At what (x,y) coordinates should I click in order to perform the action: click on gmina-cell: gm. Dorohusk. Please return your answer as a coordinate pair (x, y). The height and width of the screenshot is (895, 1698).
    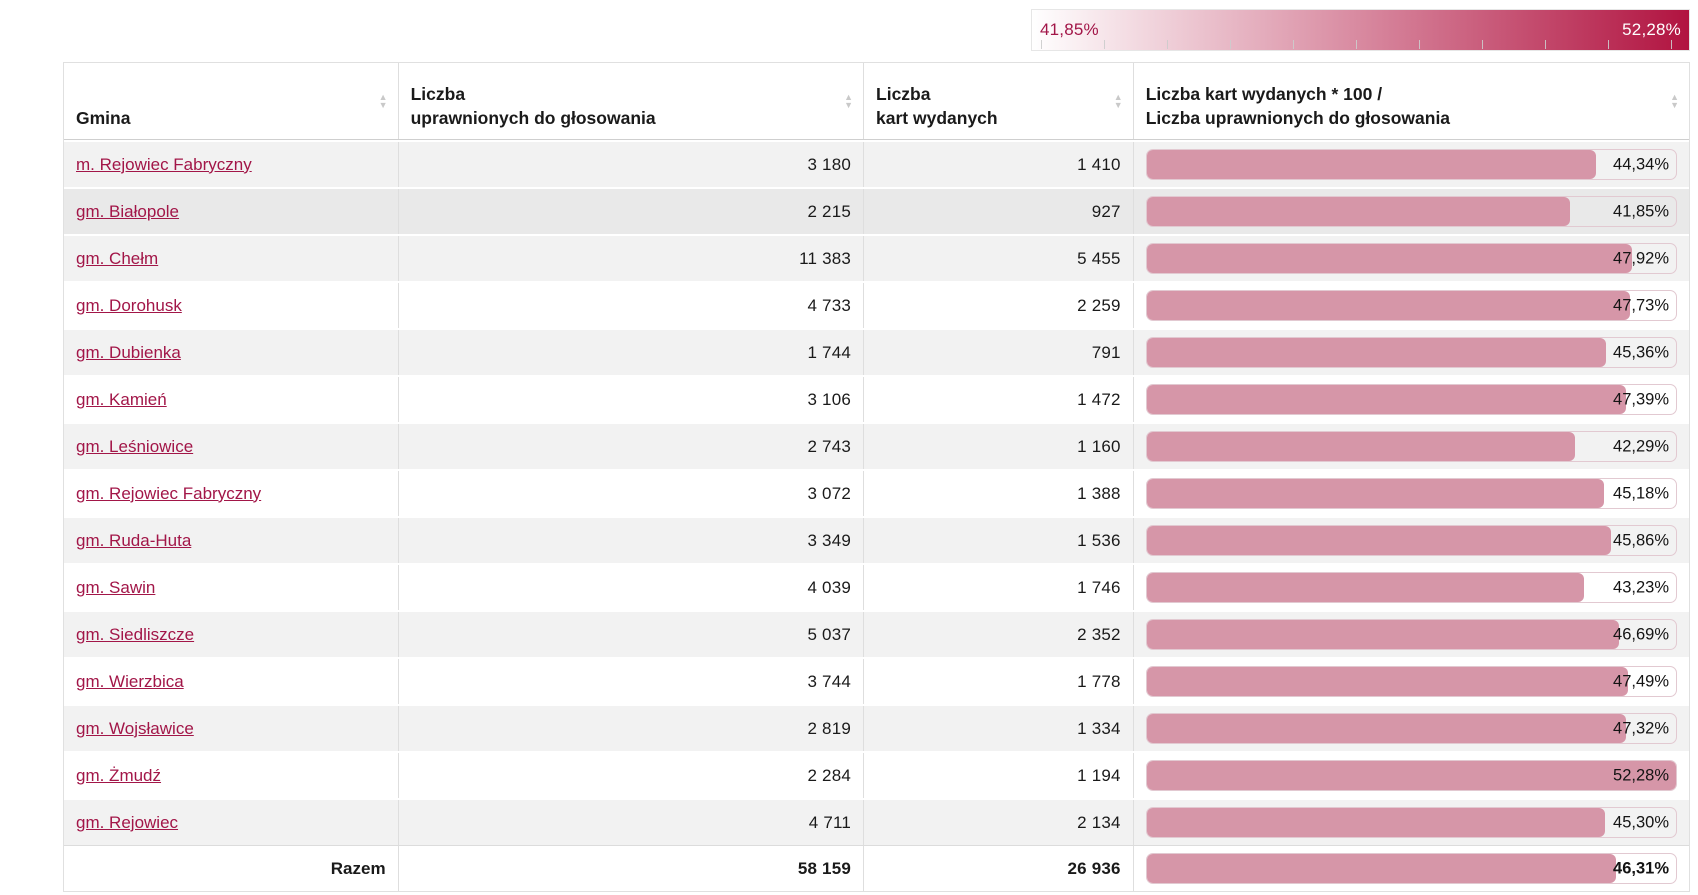
    Looking at the image, I should click on (231, 305).